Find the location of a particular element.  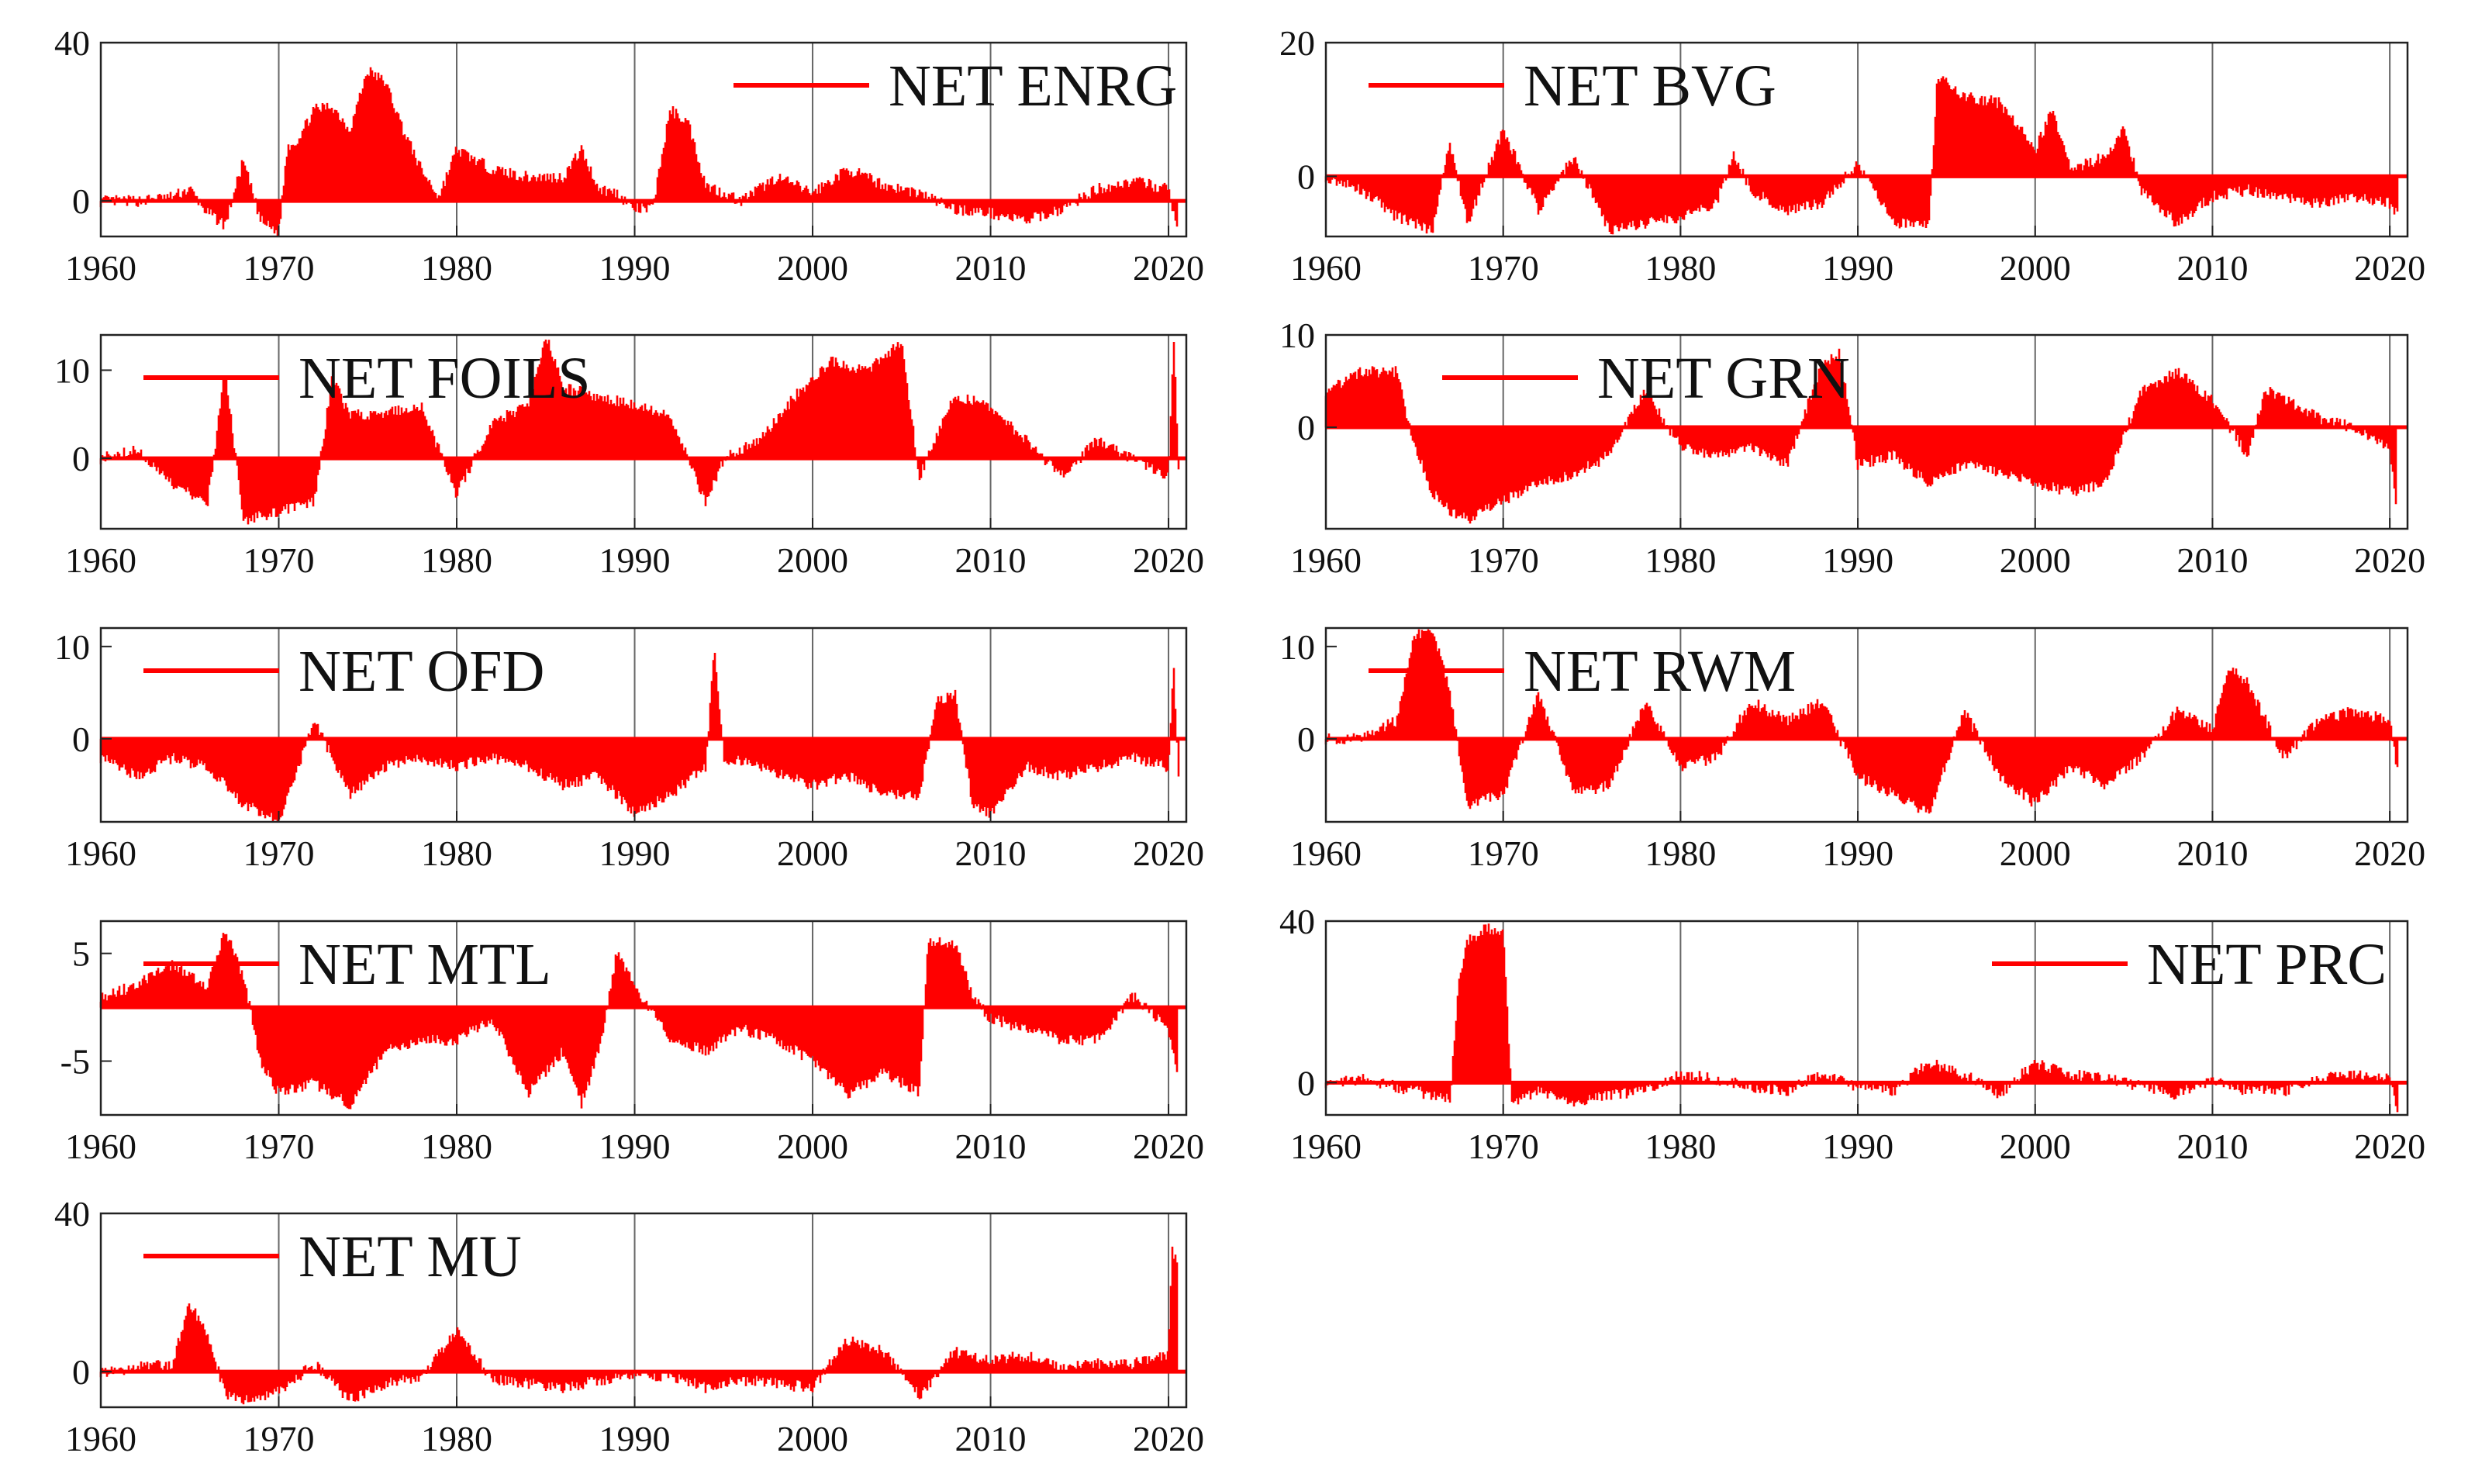

chart-net-prc: 1960 1970 1980 1990 2000 2010 2020 40 0 NET PRC is located at coordinates (1852, 1034).